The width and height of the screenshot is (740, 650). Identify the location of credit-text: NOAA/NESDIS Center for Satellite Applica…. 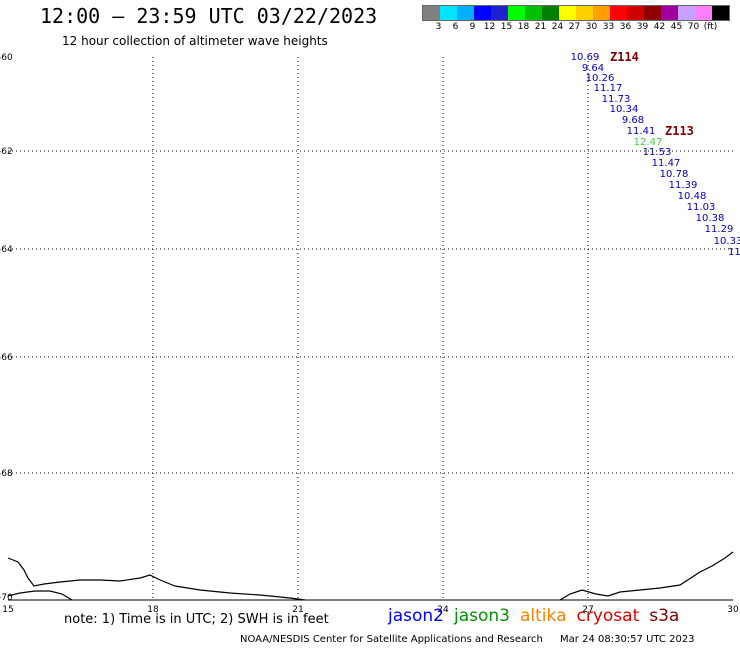
(391, 639).